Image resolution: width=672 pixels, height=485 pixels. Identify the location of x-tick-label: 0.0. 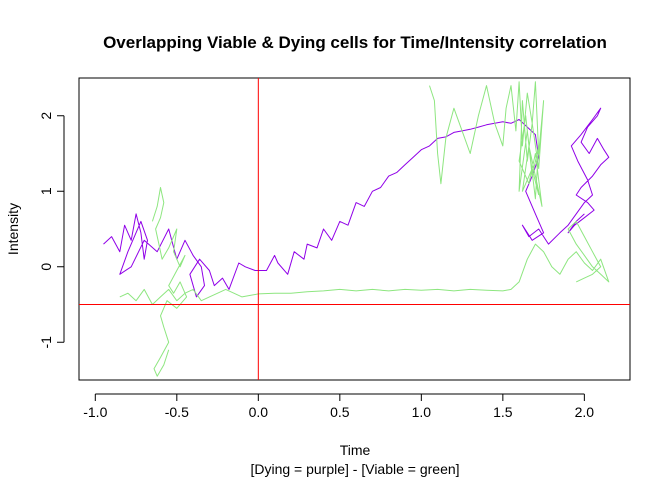
(259, 412).